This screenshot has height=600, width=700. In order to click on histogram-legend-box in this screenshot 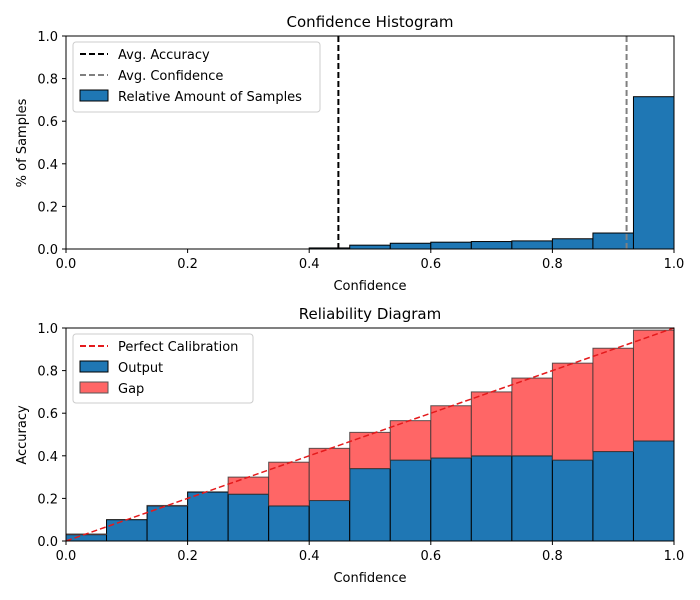, I will do `click(196, 77)`.